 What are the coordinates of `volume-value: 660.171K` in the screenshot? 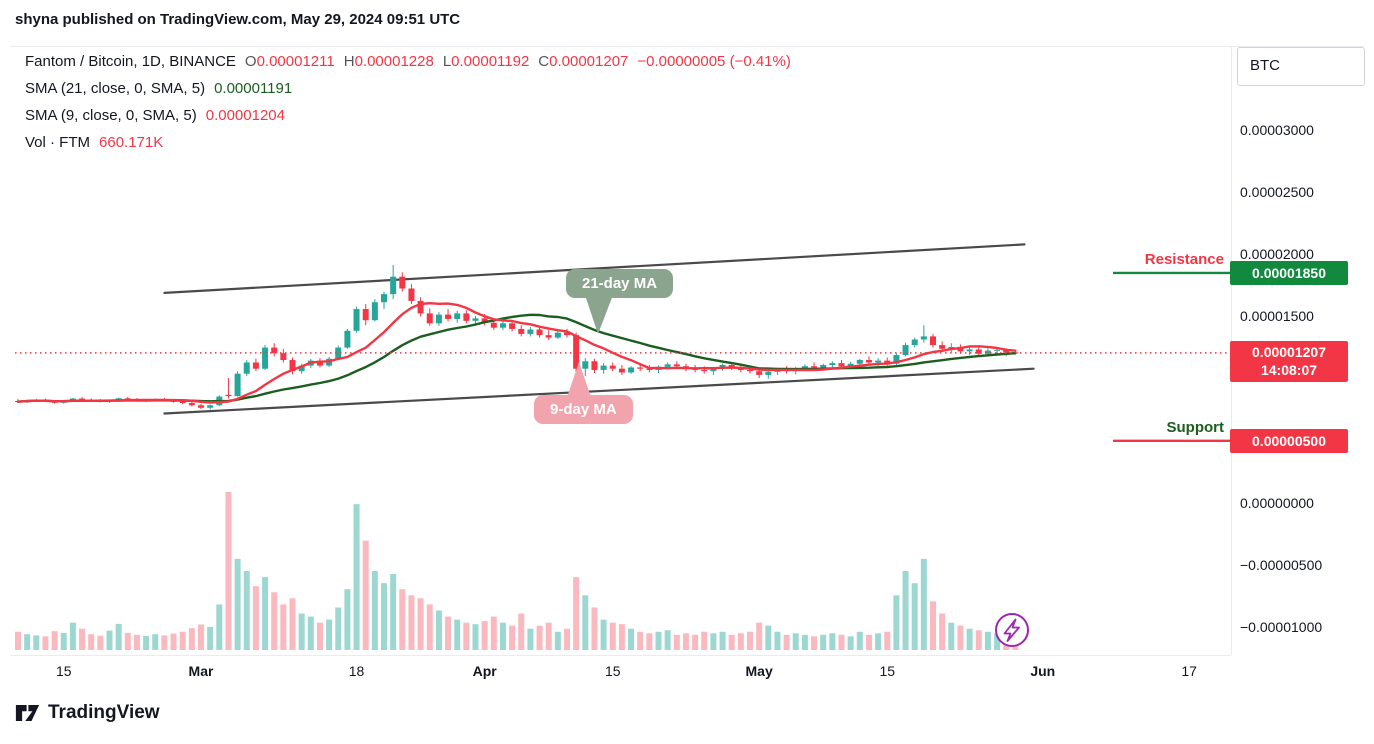 It's located at (131, 142).